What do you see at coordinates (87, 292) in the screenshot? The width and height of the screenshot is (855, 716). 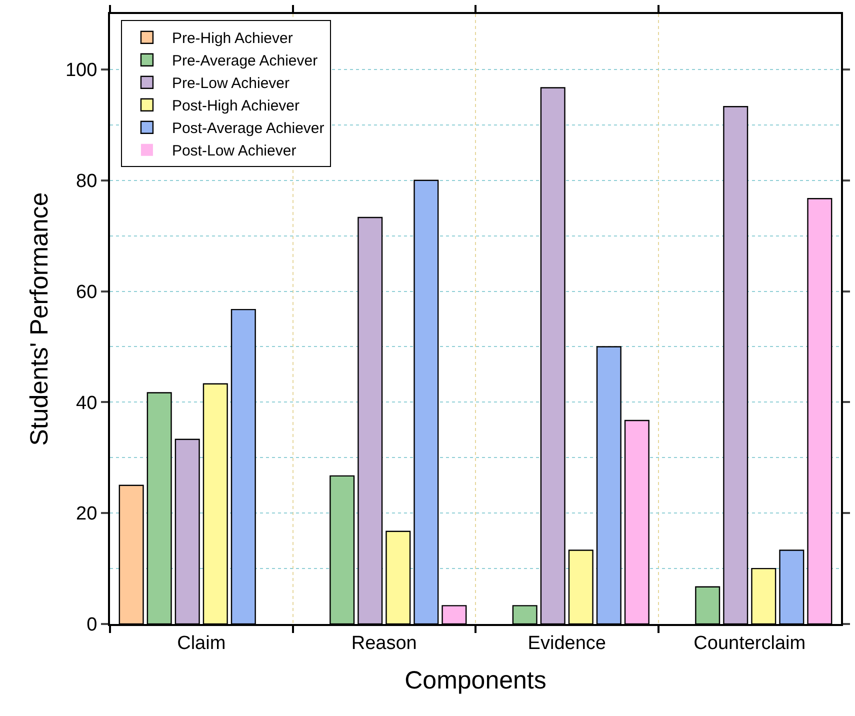 I see `y-tick-label: 60` at bounding box center [87, 292].